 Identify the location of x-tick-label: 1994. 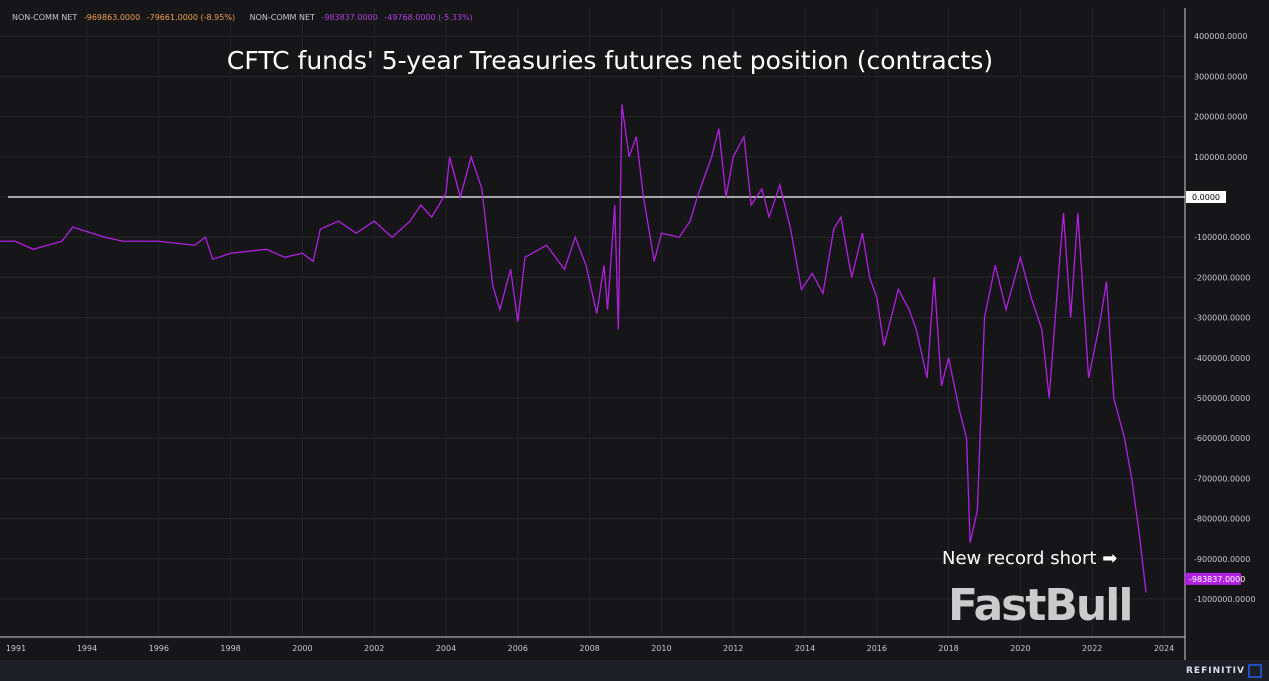
(87, 648).